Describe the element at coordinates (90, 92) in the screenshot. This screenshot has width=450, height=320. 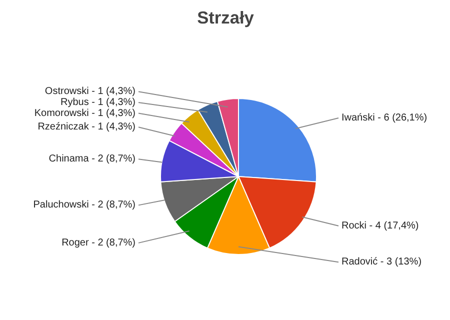
I see `slice-label: Ostrowski - 1 (4,3%)` at that location.